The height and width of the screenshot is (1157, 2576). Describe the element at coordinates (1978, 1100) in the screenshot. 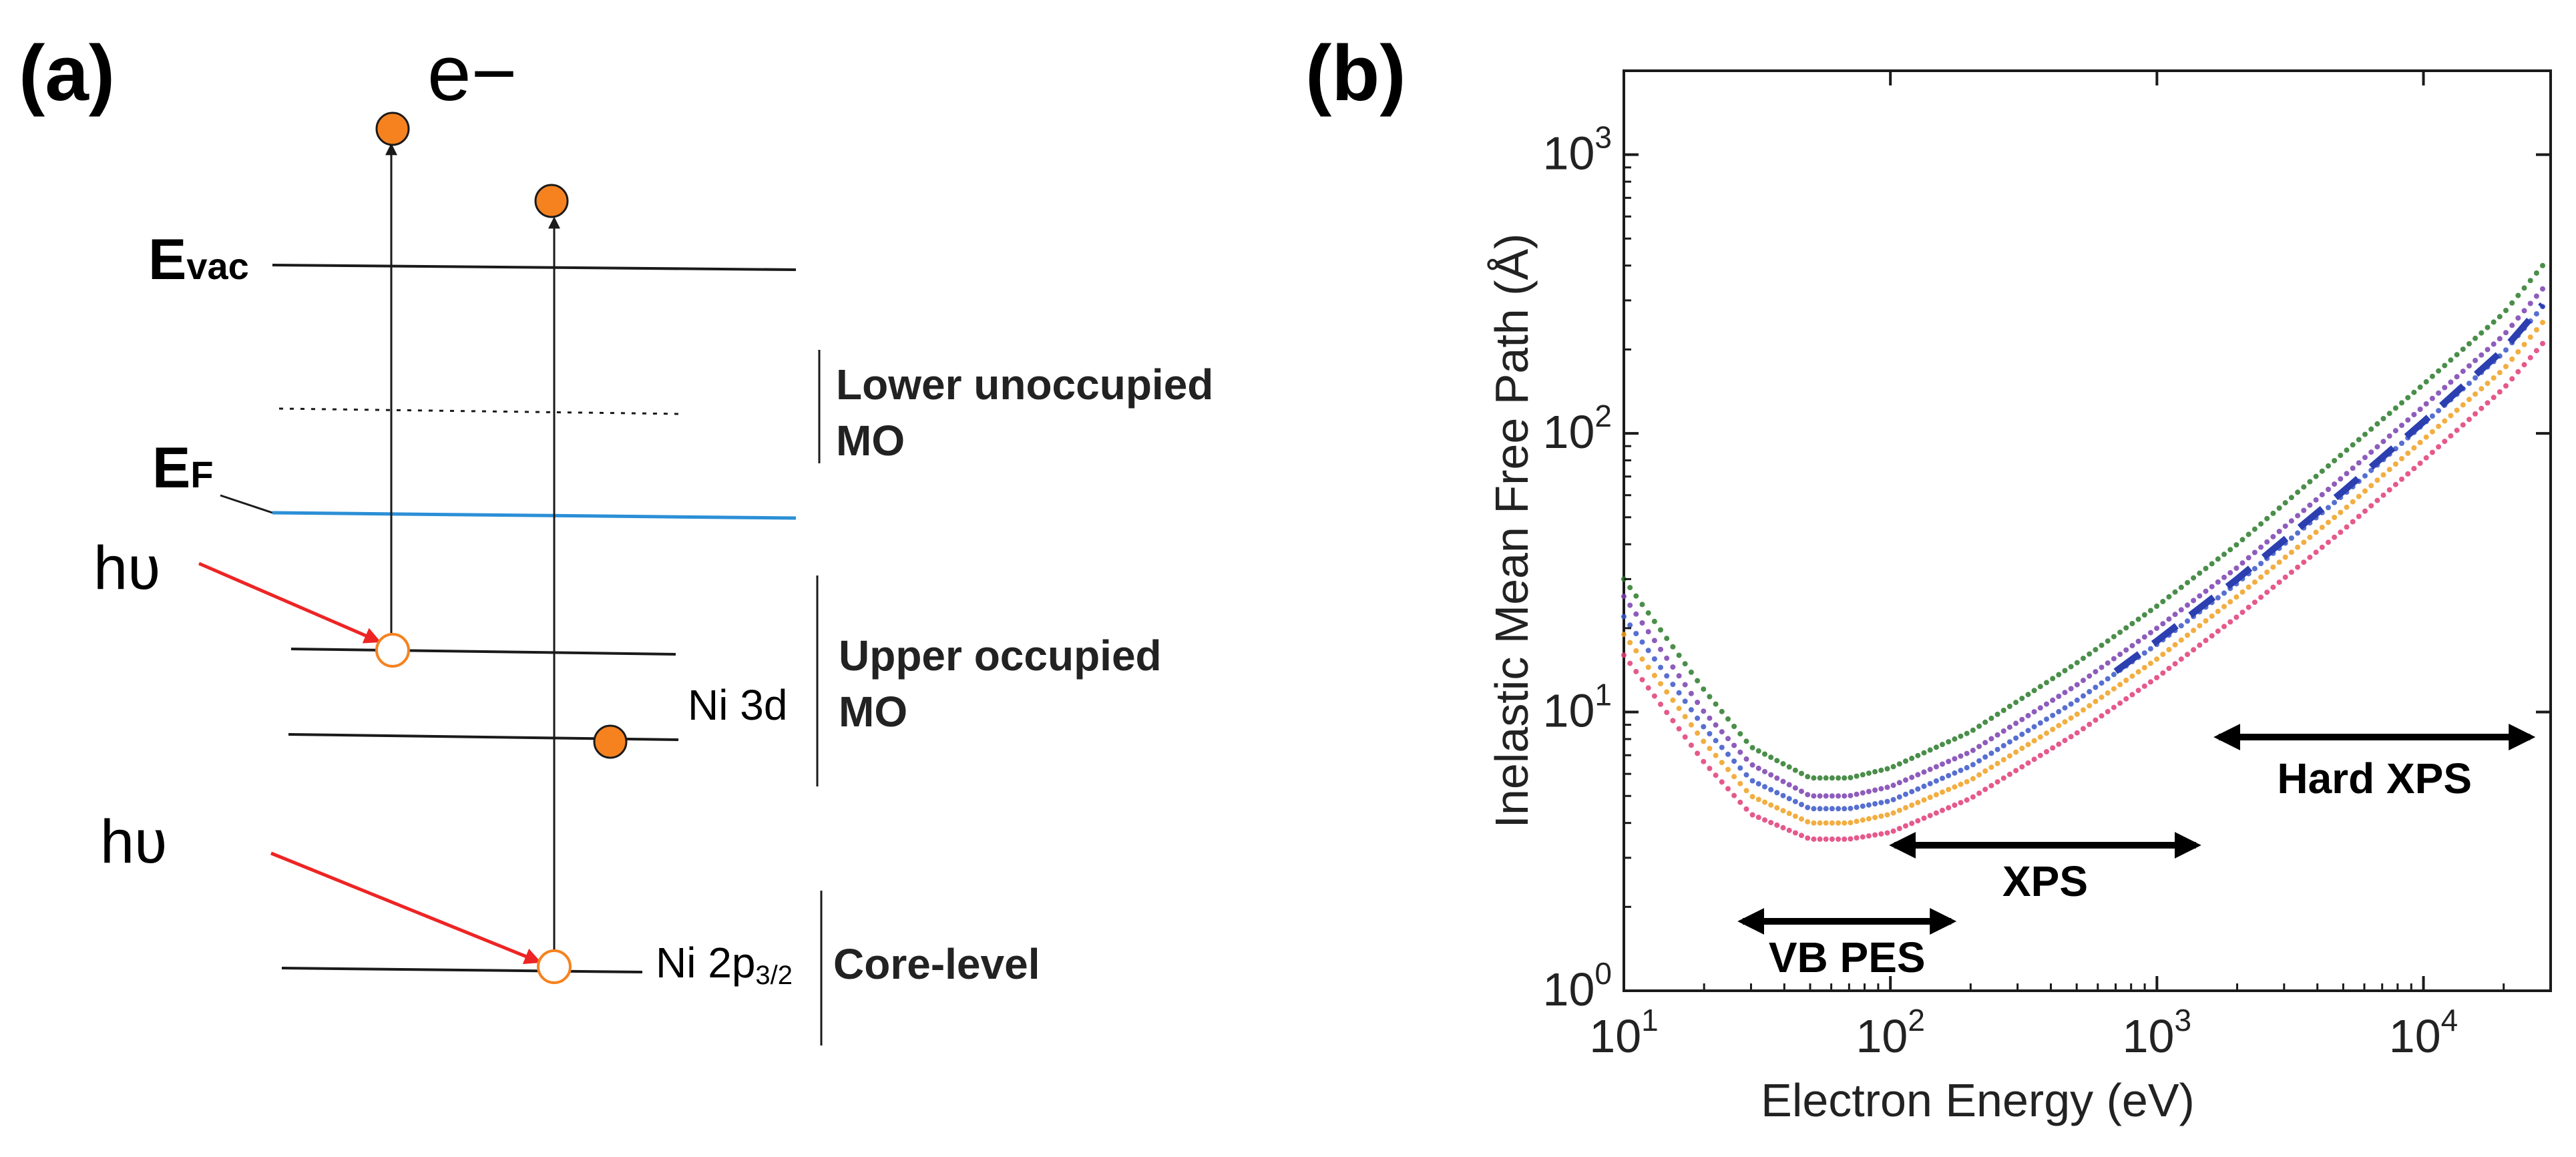

I see `x-axis-title: Electron Energy (eV)` at that location.